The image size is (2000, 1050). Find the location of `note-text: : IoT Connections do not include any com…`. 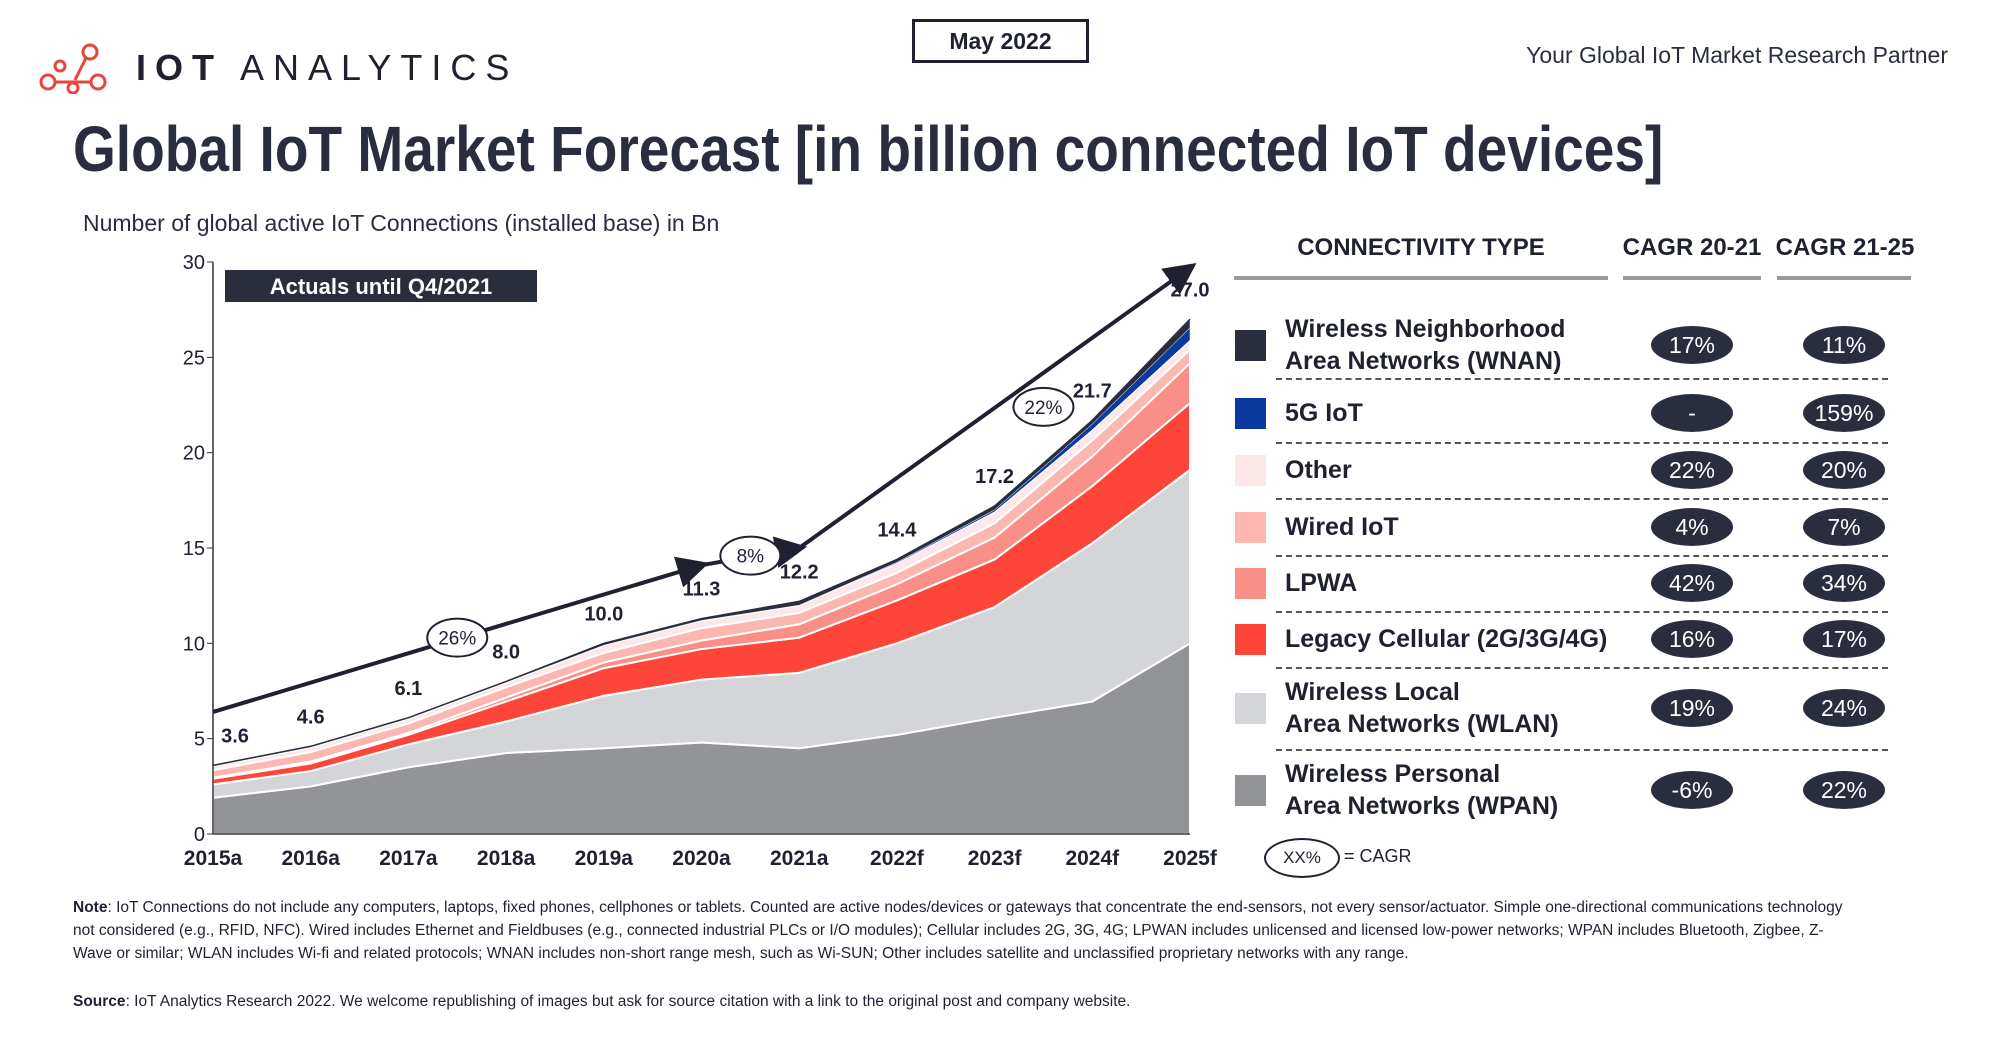

note-text: : IoT Connections do not include any com… is located at coordinates (958, 930).